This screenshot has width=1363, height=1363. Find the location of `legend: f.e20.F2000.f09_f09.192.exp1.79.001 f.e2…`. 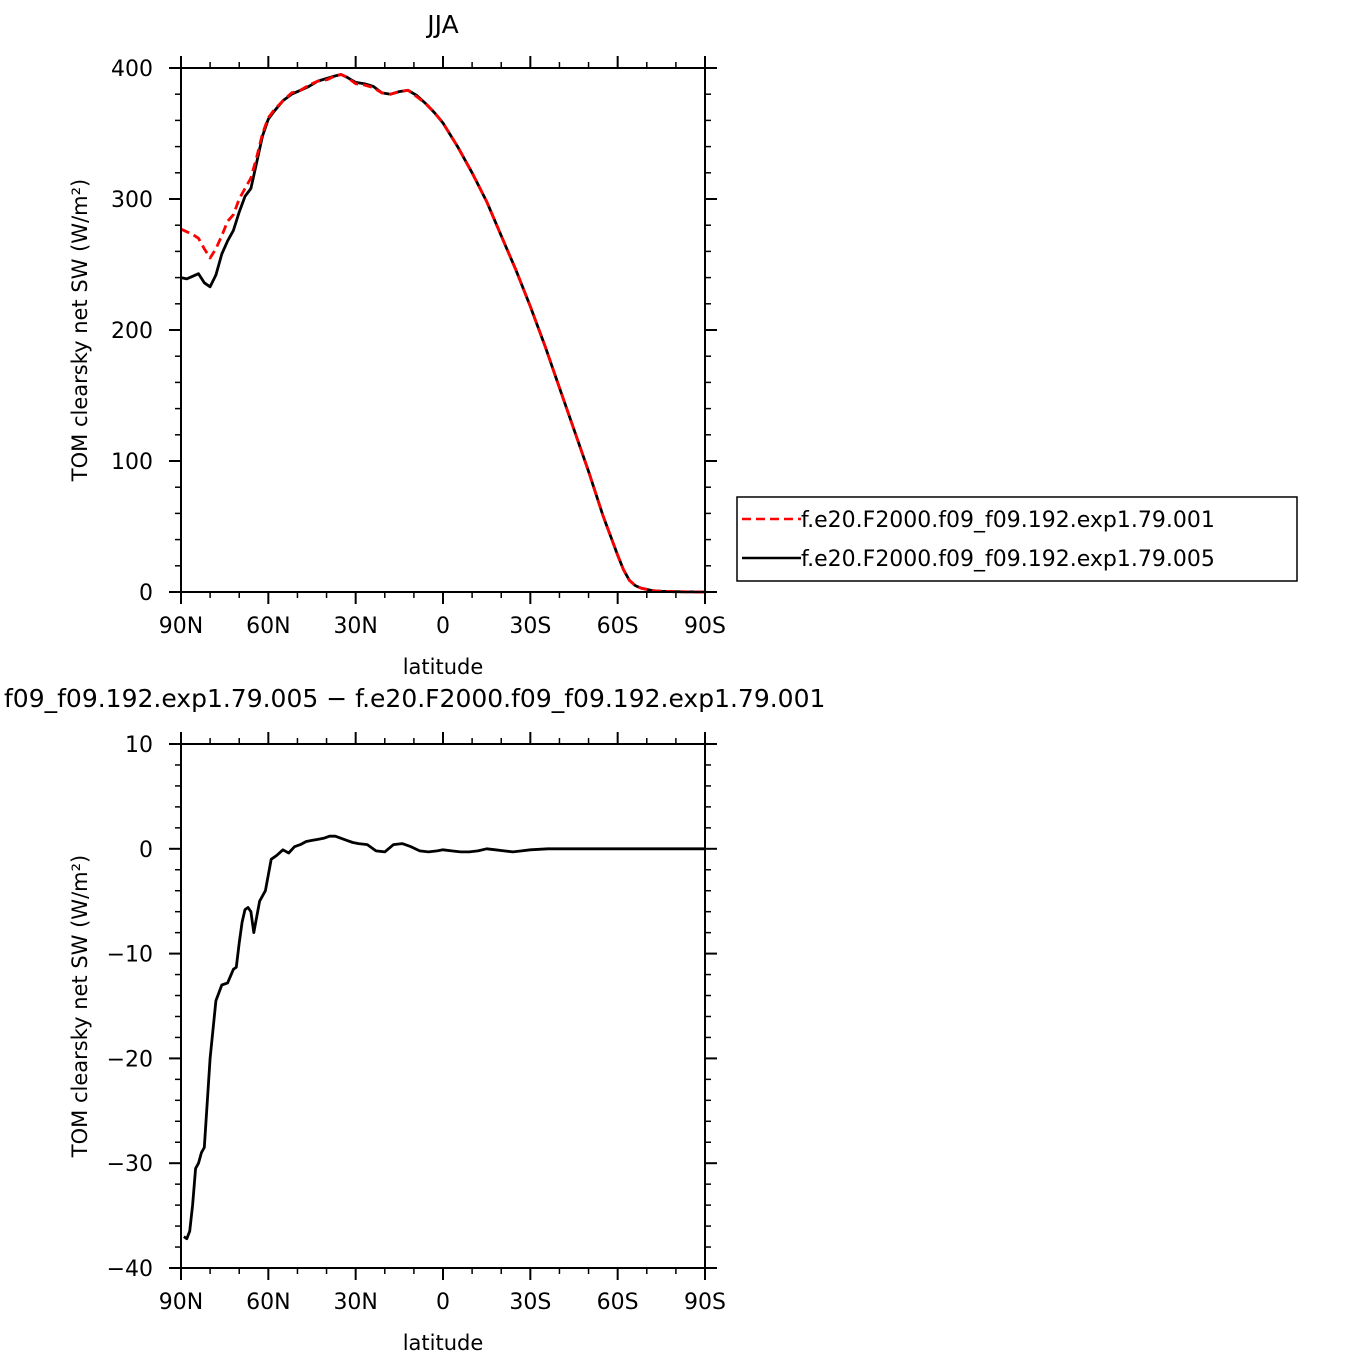

legend: f.e20.F2000.f09_f09.192.exp1.79.001 f.e2… is located at coordinates (1017, 539).